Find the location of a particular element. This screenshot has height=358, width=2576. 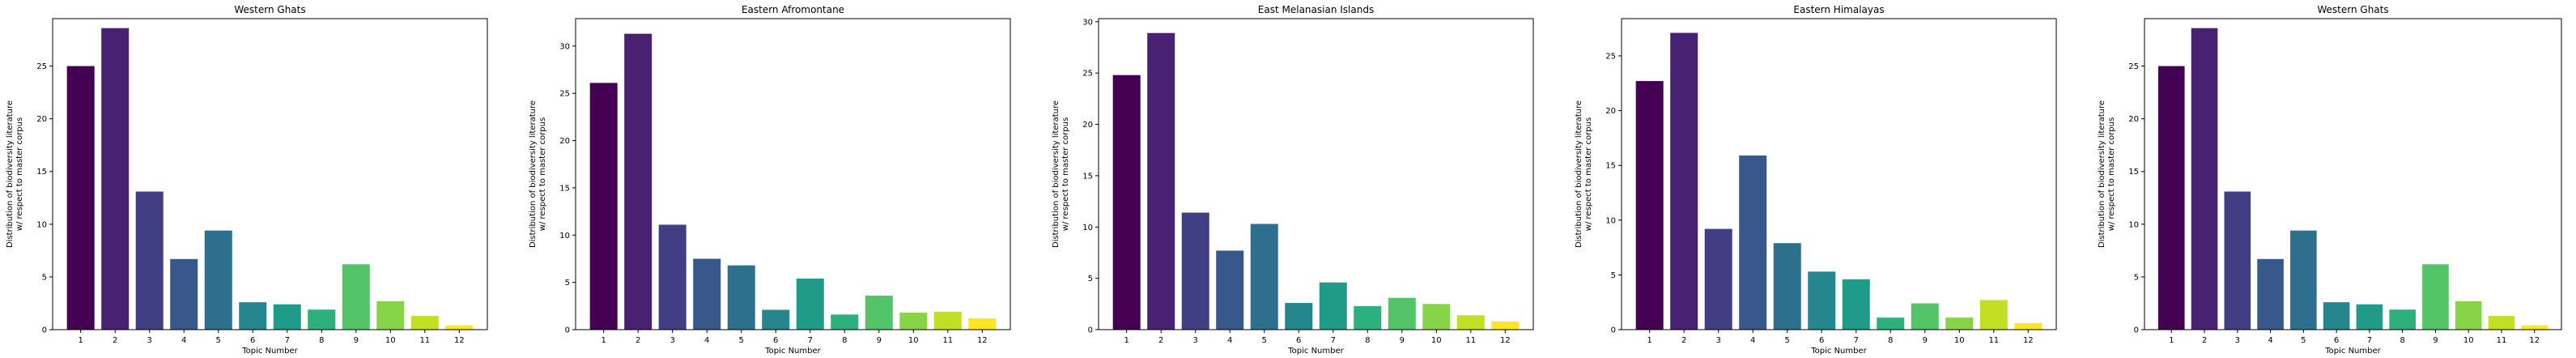

x-axis-label: Topic Number is located at coordinates (269, 351).